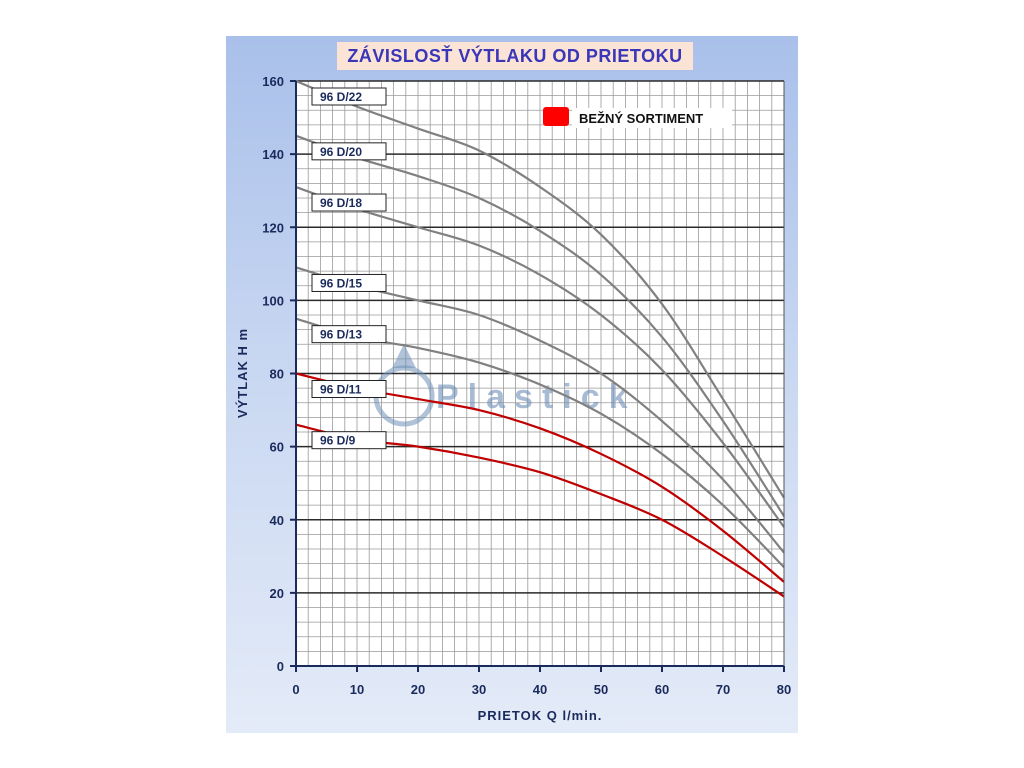  What do you see at coordinates (277, 374) in the screenshot?
I see `y-tick-label: 80` at bounding box center [277, 374].